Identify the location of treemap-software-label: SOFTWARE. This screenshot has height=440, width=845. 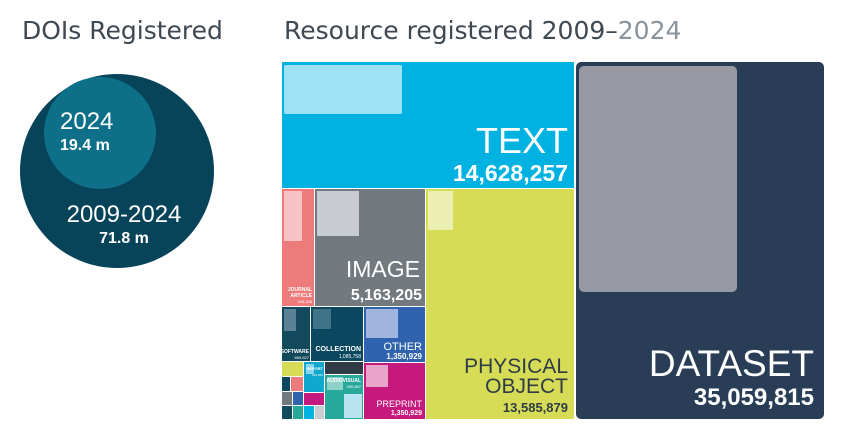
(295, 352).